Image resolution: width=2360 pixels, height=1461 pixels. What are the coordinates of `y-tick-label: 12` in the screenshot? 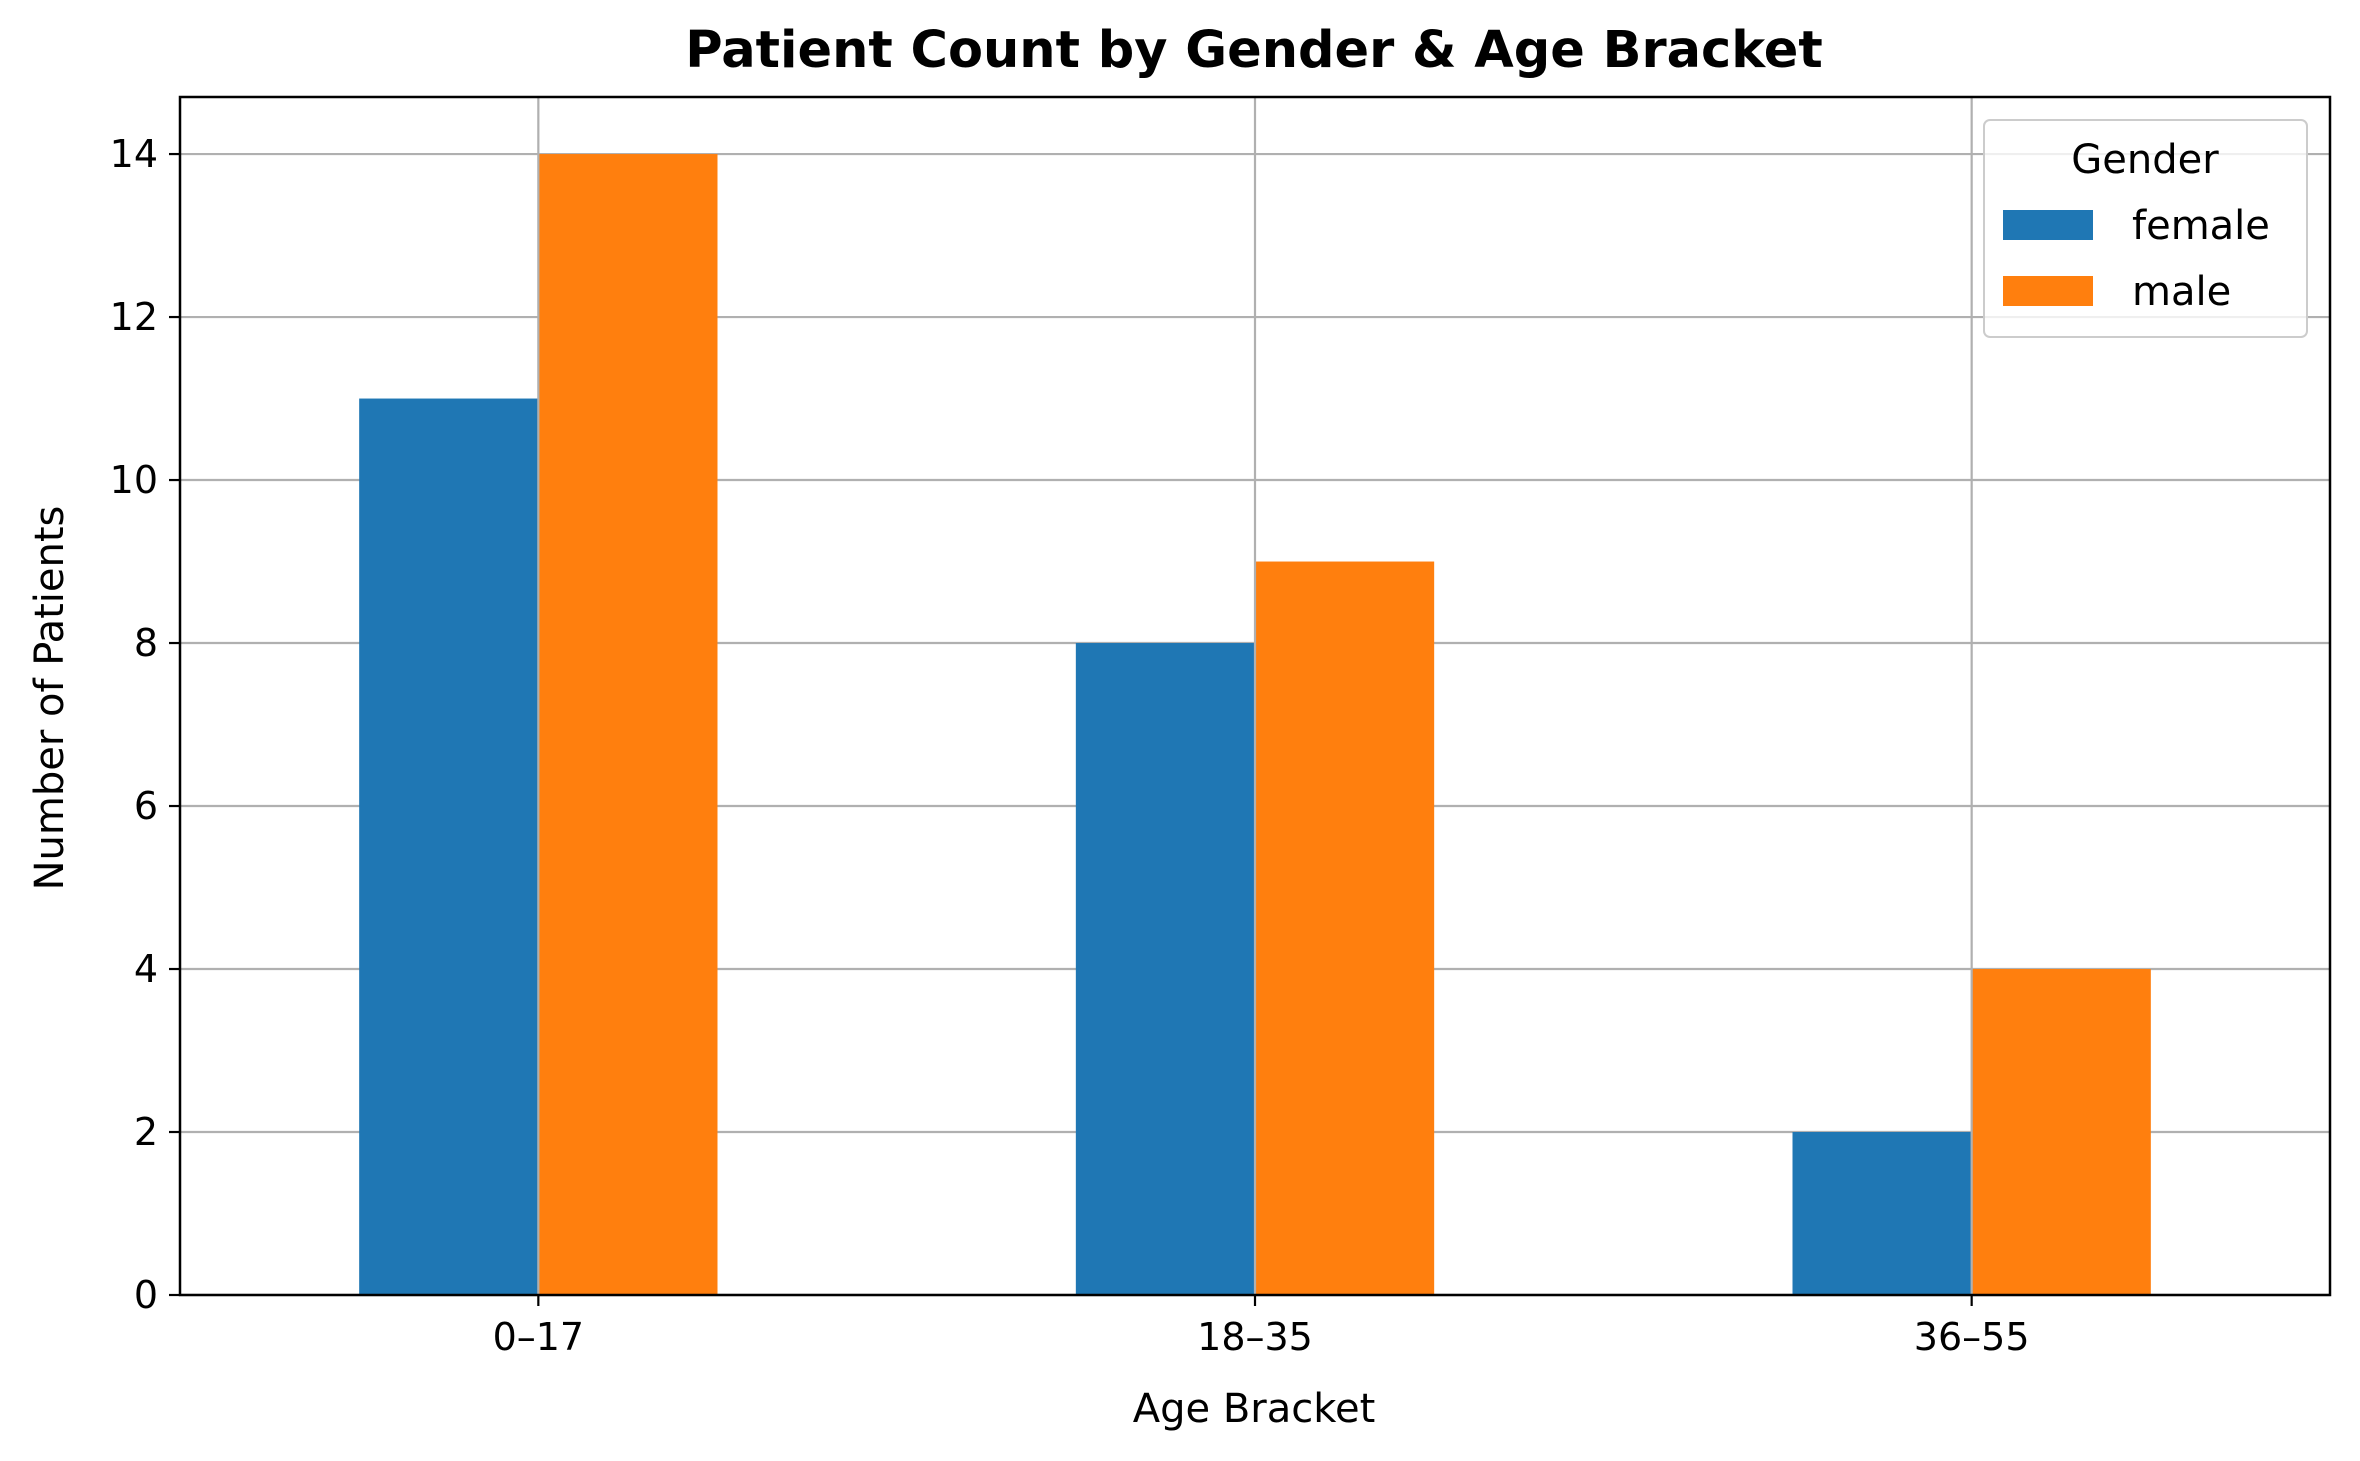 It's located at (134, 317).